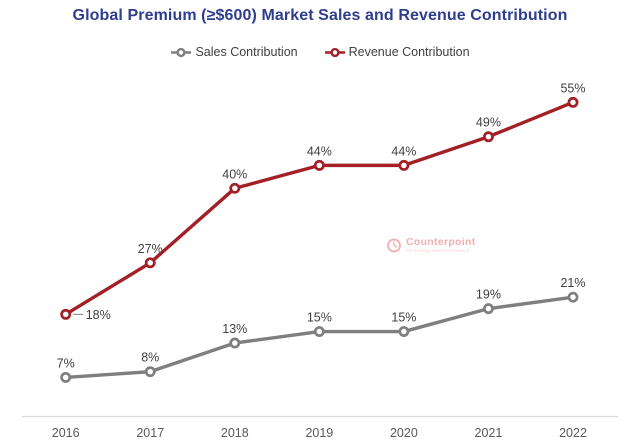  Describe the element at coordinates (320, 52) in the screenshot. I see `legend: Sales Contribution Revenue Contribution` at that location.